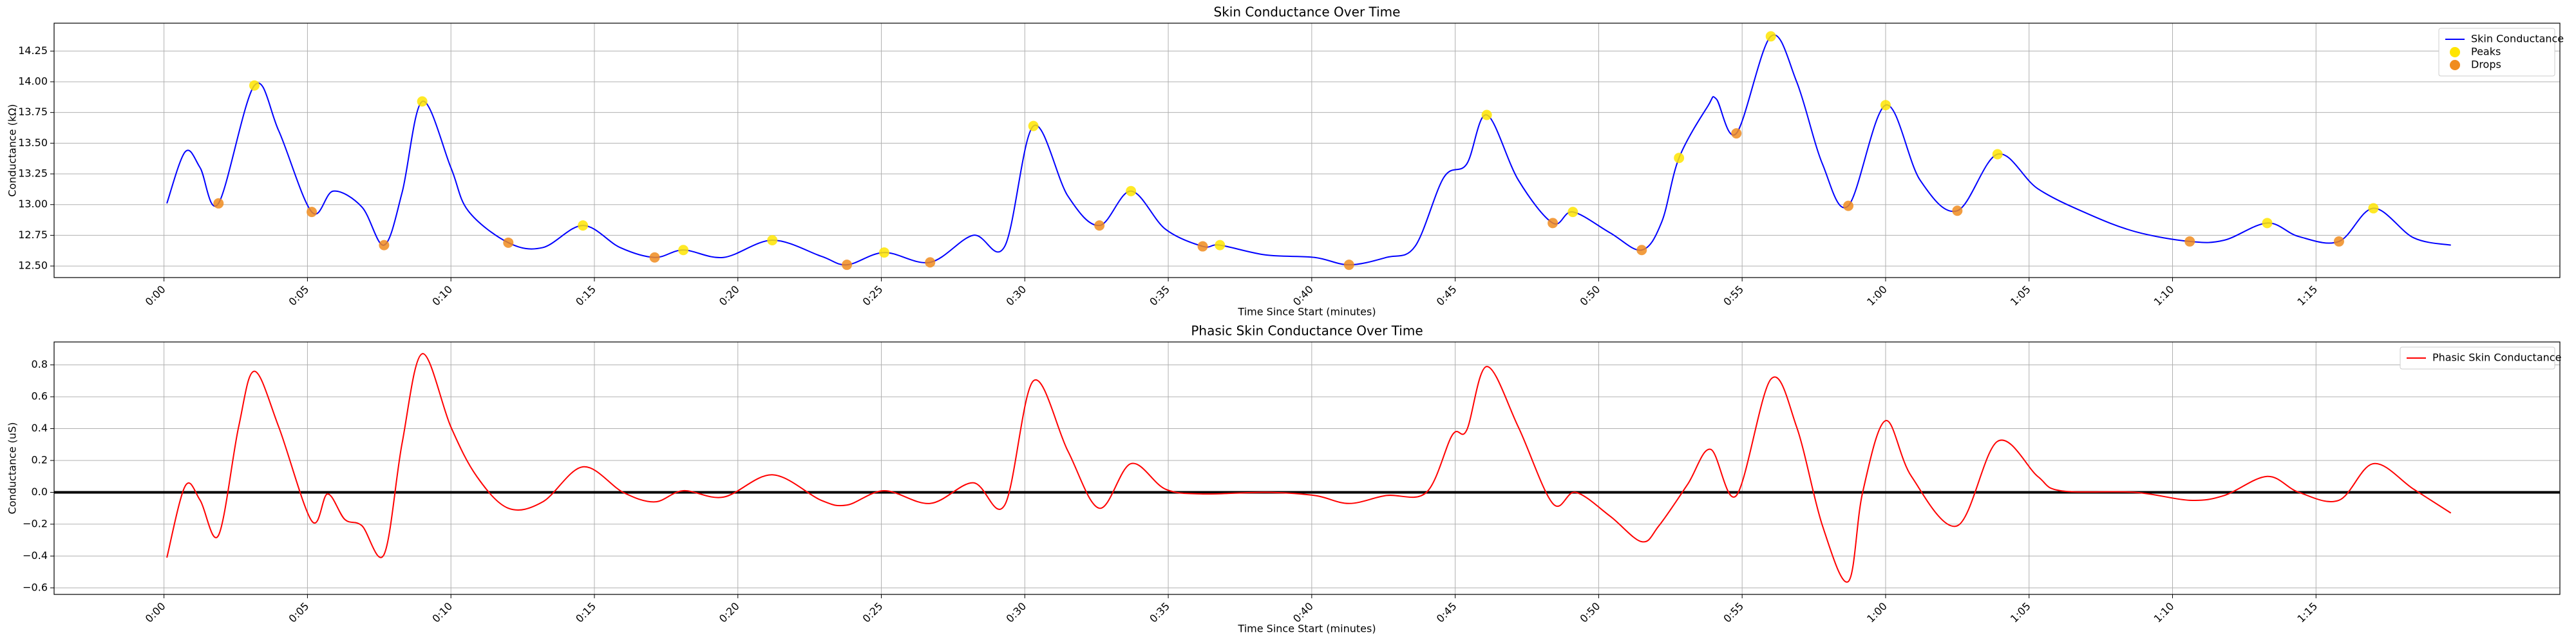 The height and width of the screenshot is (644, 2576). What do you see at coordinates (2518, 39) in the screenshot?
I see `legend-label: Skin Conductance` at bounding box center [2518, 39].